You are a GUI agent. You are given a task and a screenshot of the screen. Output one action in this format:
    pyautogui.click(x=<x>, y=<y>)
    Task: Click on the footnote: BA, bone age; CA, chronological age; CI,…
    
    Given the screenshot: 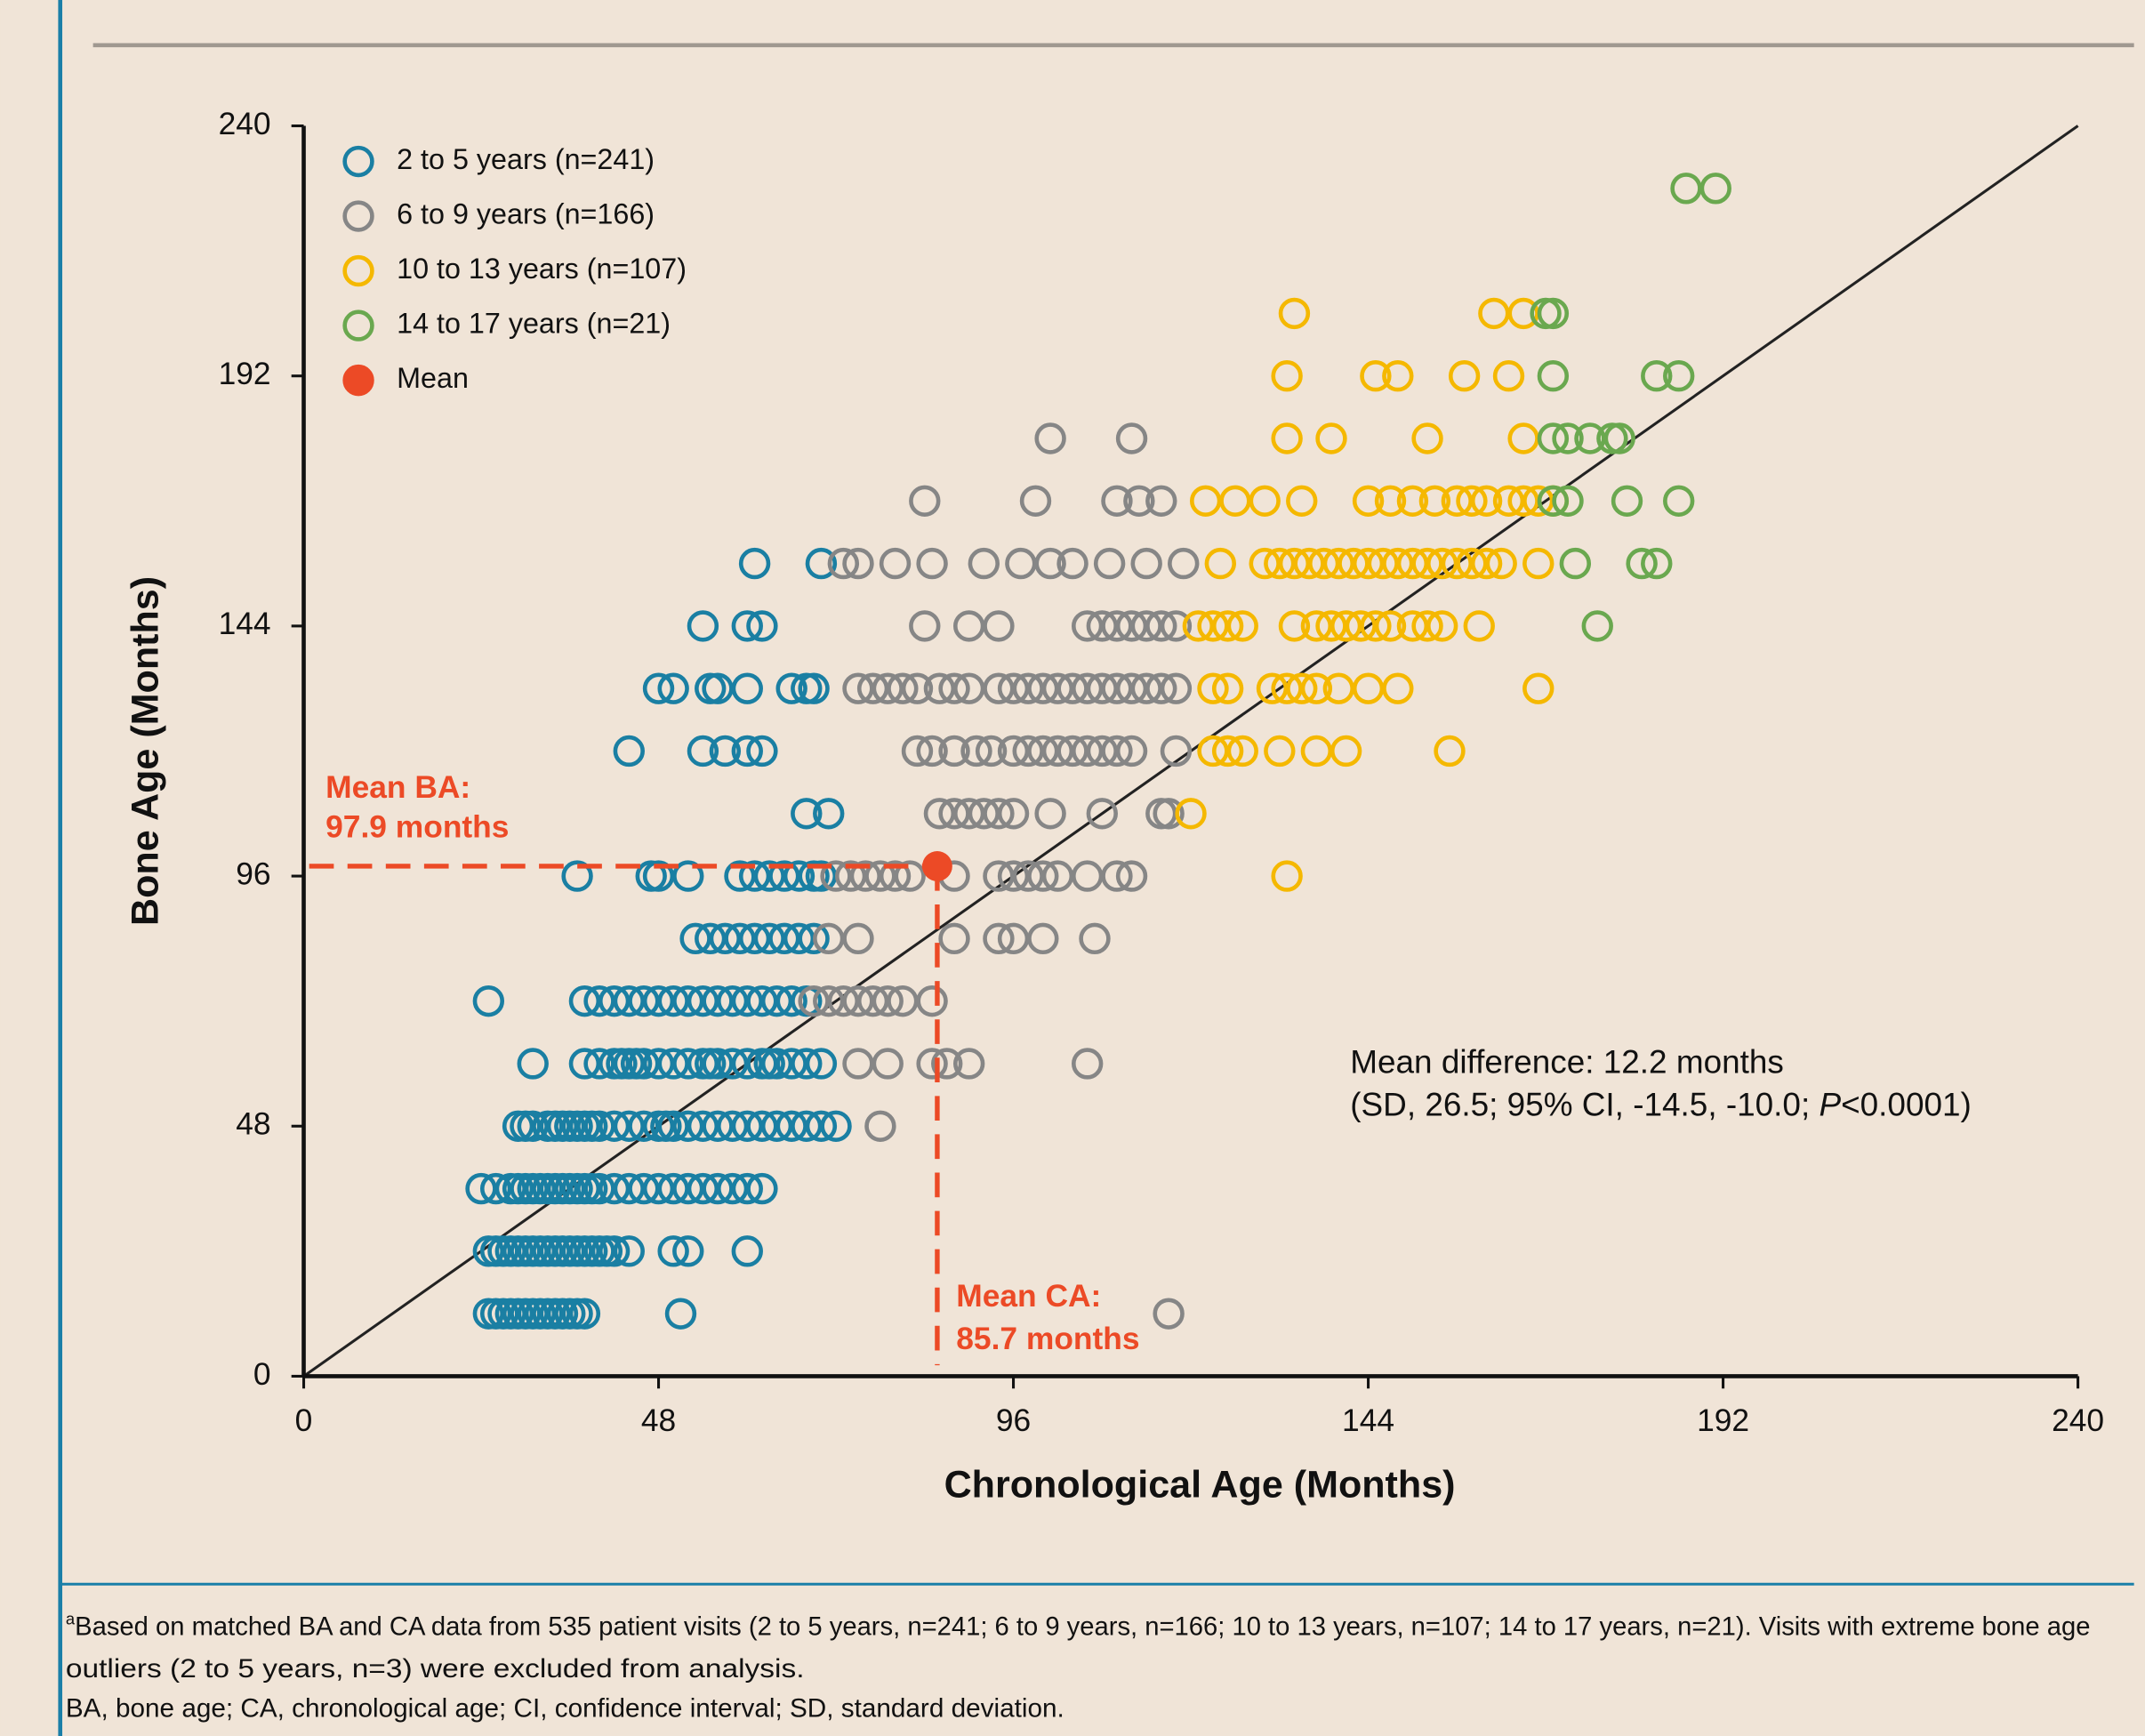 What is the action you would take?
    pyautogui.click(x=565, y=1708)
    